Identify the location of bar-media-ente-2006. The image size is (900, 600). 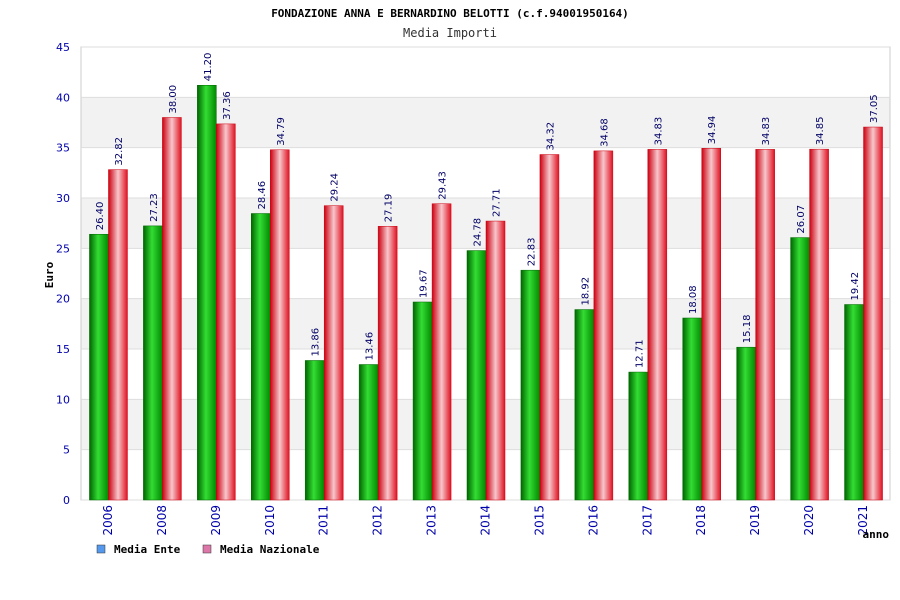
(99, 367).